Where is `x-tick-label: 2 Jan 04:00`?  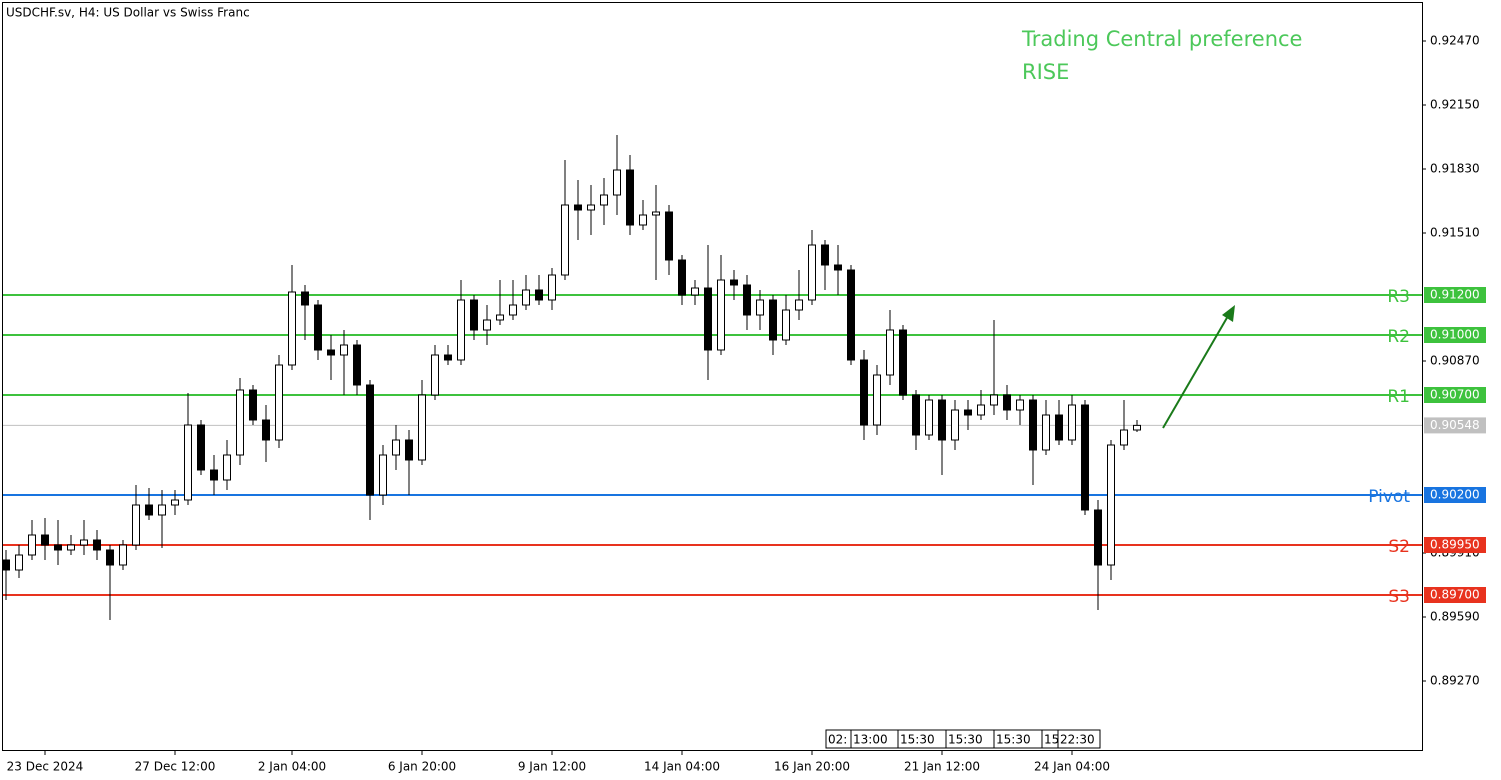 x-tick-label: 2 Jan 04:00 is located at coordinates (292, 767).